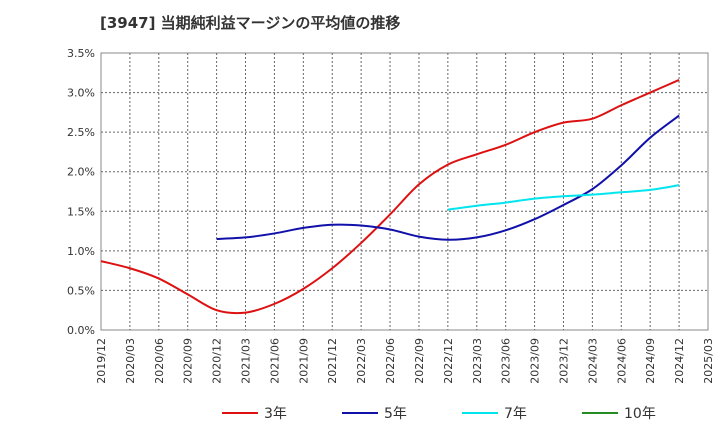 The height and width of the screenshot is (440, 720). What do you see at coordinates (159, 361) in the screenshot?
I see `x-tick-label: 2020/06` at bounding box center [159, 361].